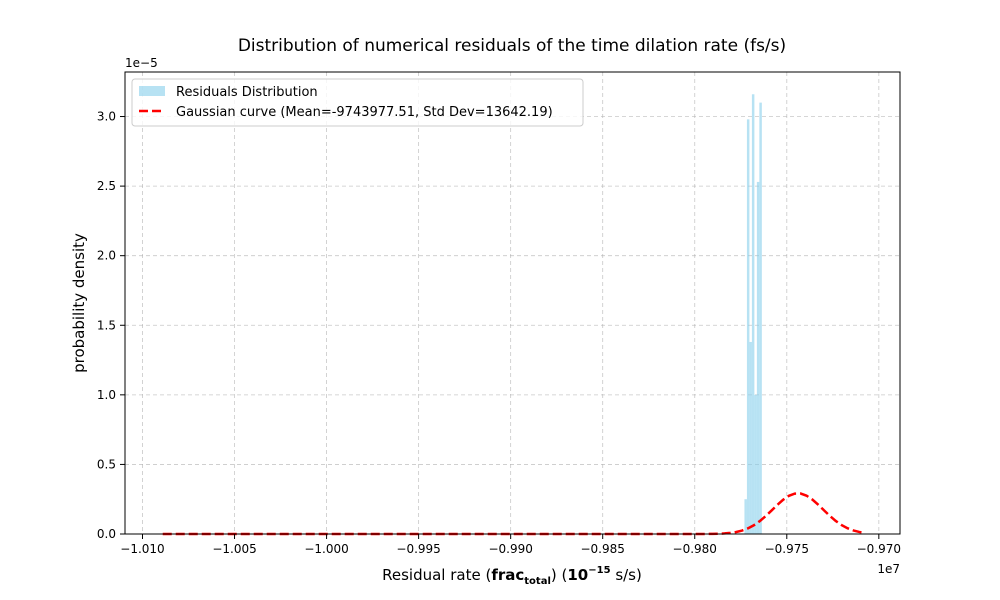  Describe the element at coordinates (106, 325) in the screenshot. I see `y-tick-label: 1.5` at that location.